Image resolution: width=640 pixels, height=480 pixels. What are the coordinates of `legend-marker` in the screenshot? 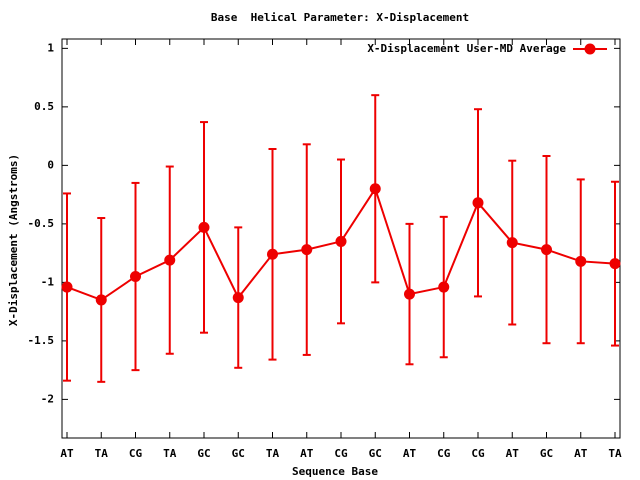 It's located at (590, 49).